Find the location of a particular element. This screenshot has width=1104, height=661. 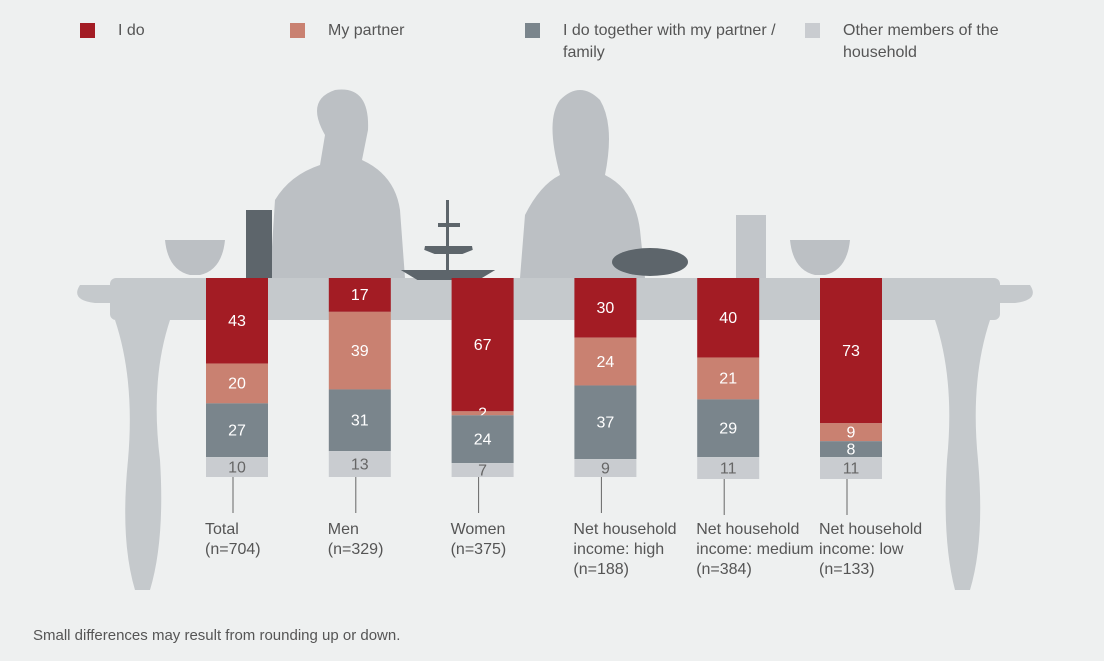

value-label: 2 is located at coordinates (482, 414).